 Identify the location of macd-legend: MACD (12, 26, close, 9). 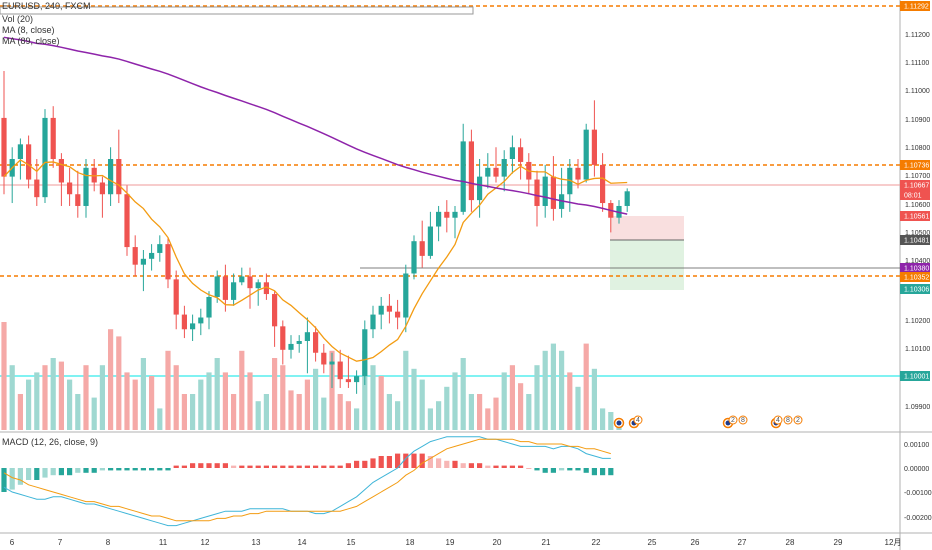
(50, 442).